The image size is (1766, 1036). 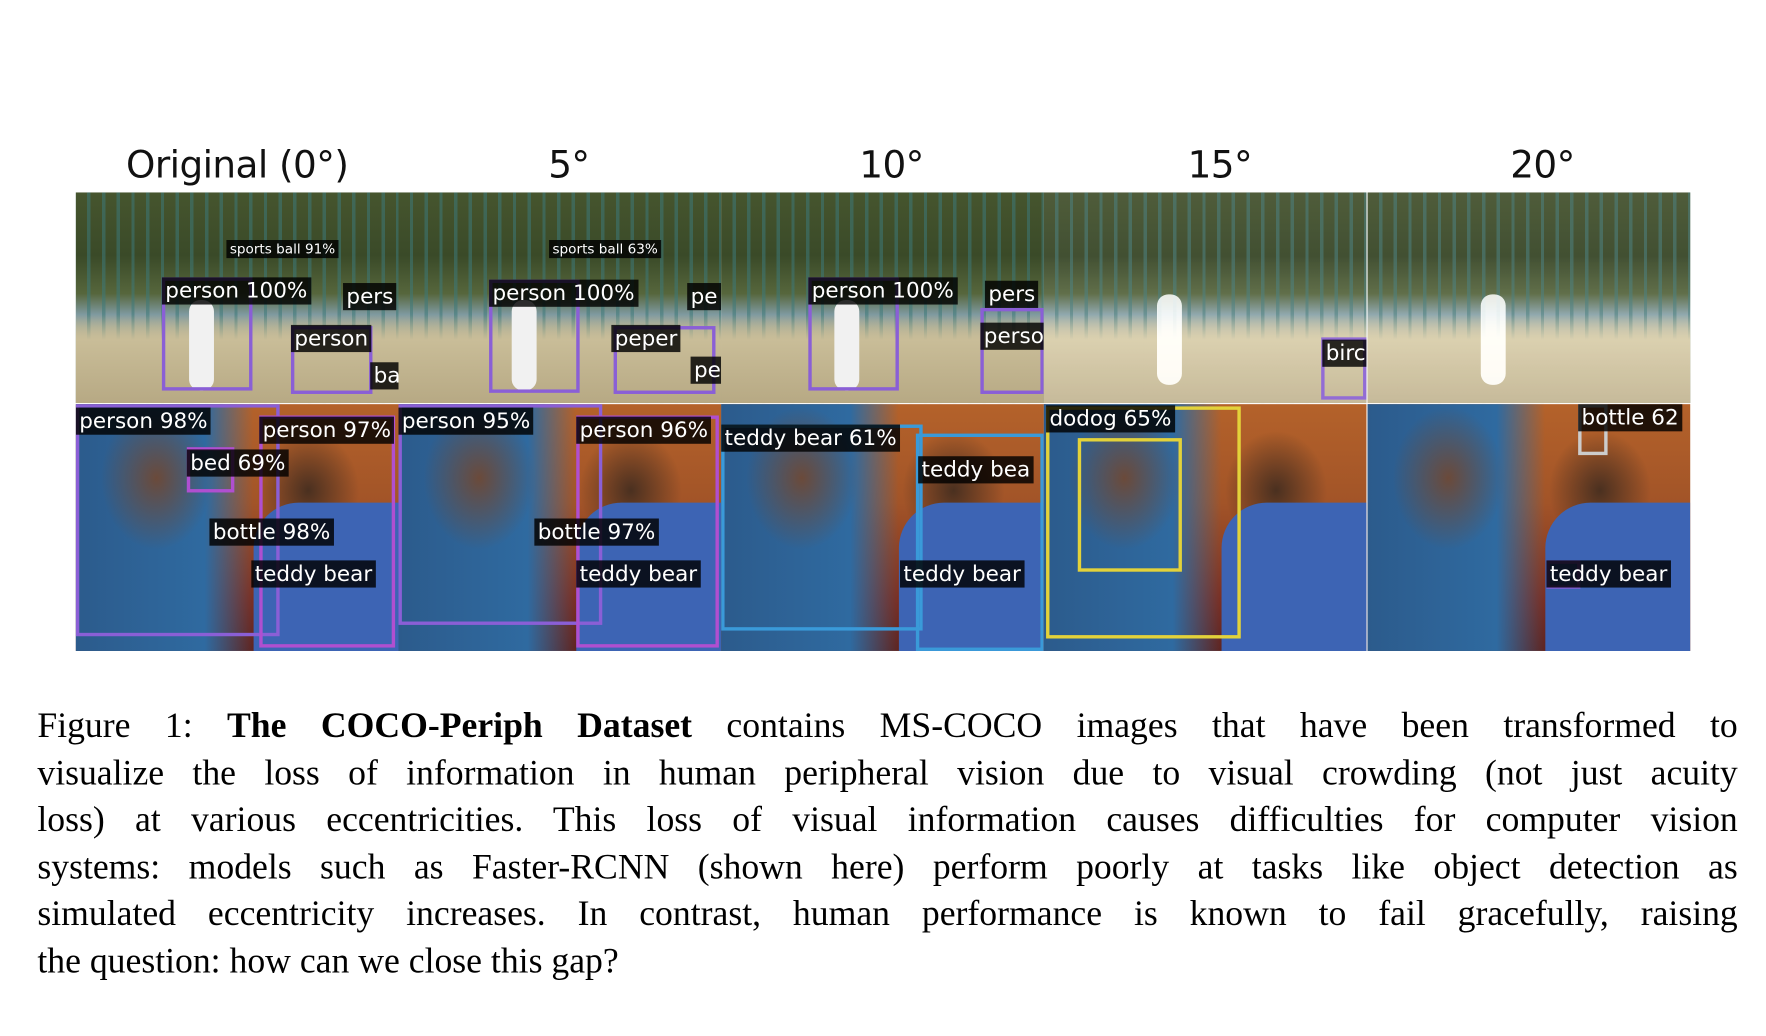 I want to click on detection-label: person 95%, so click(x=466, y=421).